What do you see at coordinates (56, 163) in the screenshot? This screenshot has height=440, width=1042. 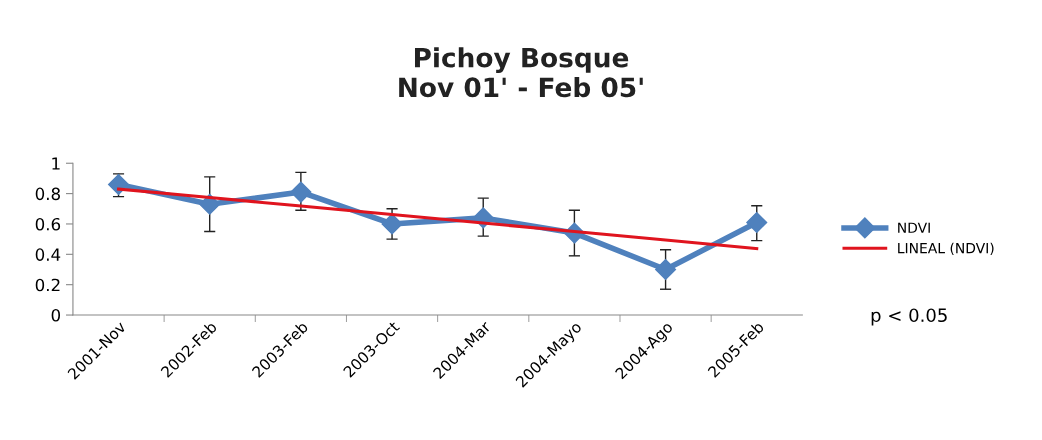 I see `y-tick-label: 1` at bounding box center [56, 163].